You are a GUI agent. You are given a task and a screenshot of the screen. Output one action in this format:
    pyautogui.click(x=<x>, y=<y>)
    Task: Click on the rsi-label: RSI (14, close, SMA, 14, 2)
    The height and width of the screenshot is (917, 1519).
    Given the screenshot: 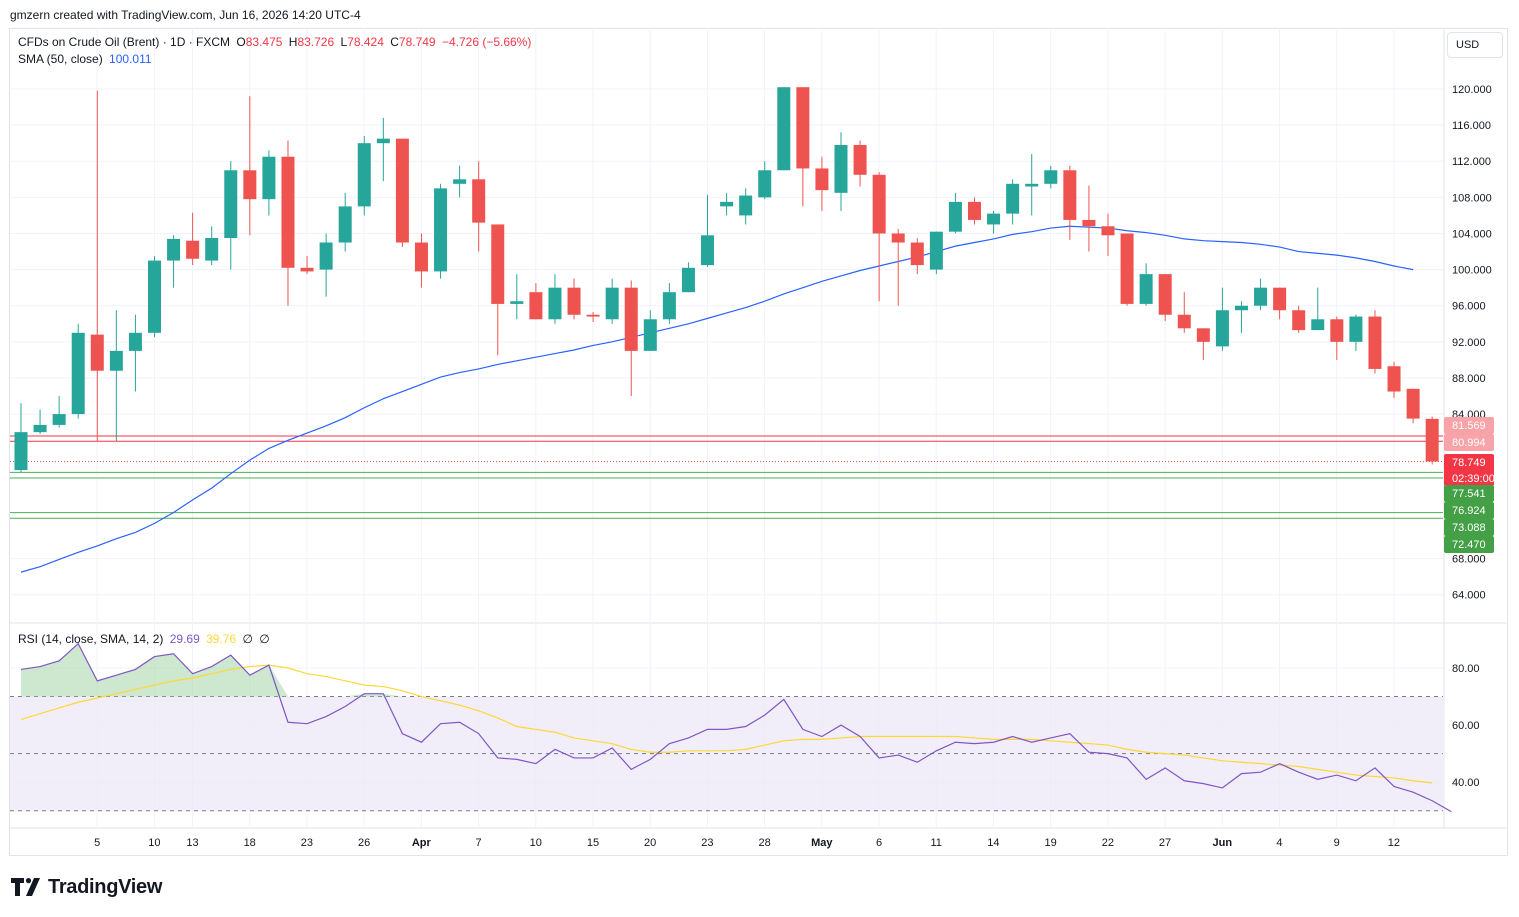 What is the action you would take?
    pyautogui.click(x=91, y=639)
    